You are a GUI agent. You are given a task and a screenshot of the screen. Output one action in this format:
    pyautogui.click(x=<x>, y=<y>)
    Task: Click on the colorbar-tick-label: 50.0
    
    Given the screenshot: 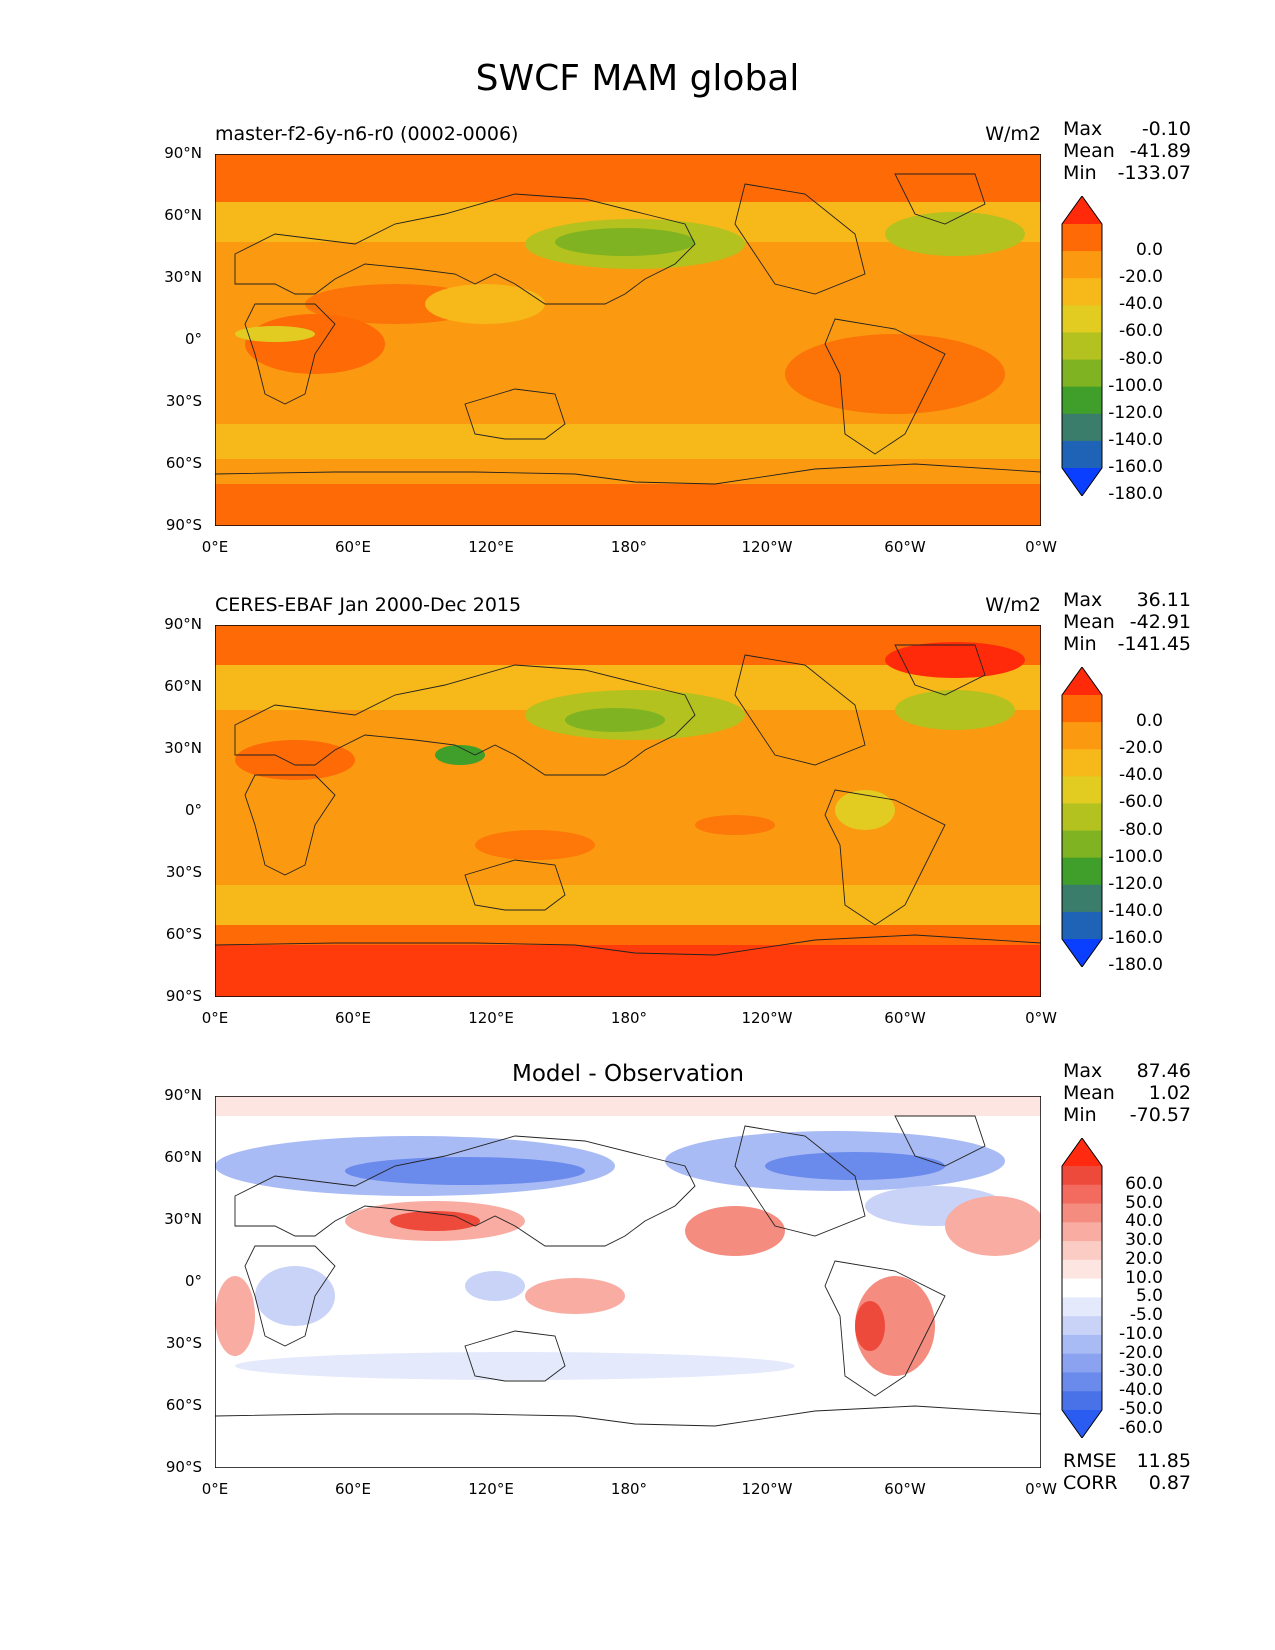 What is the action you would take?
    pyautogui.click(x=1144, y=1202)
    